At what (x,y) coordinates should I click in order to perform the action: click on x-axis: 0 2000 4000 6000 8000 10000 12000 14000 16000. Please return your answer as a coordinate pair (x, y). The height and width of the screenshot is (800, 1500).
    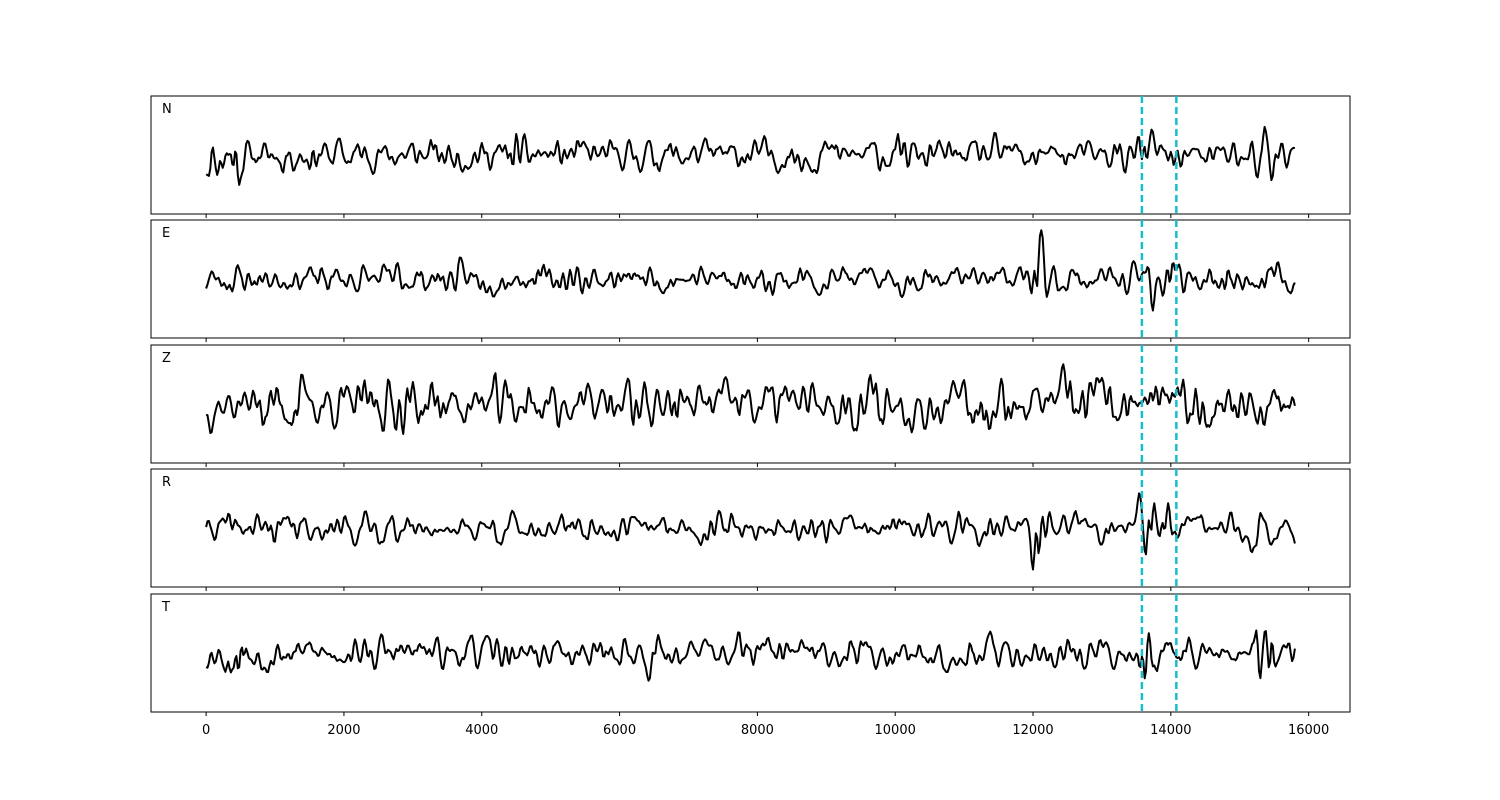
    Looking at the image, I should click on (765, 730).